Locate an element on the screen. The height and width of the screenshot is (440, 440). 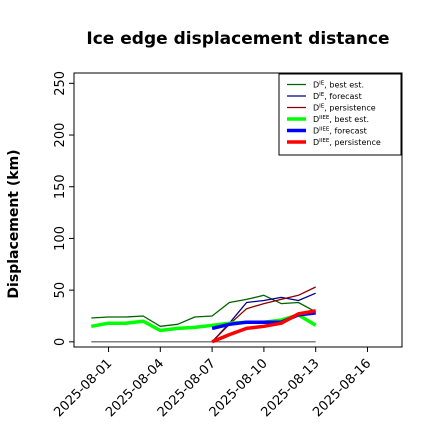
legend-entry: DIE, best est. is located at coordinates (338, 85).